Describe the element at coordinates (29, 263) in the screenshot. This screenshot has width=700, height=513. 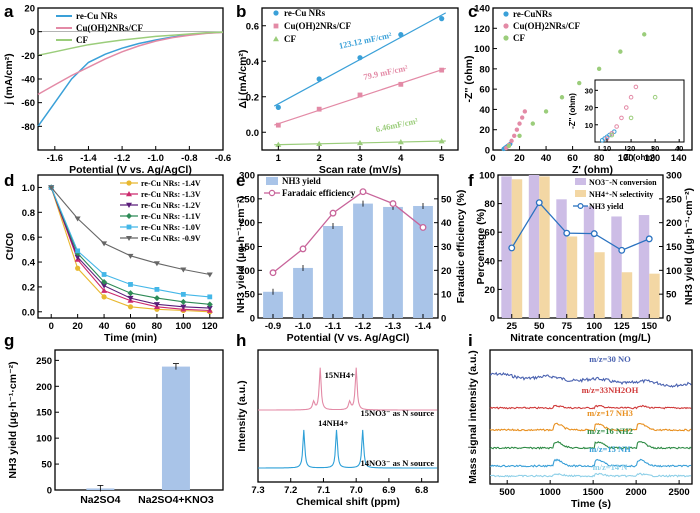
I see `y-tick-label: 0.4` at that location.